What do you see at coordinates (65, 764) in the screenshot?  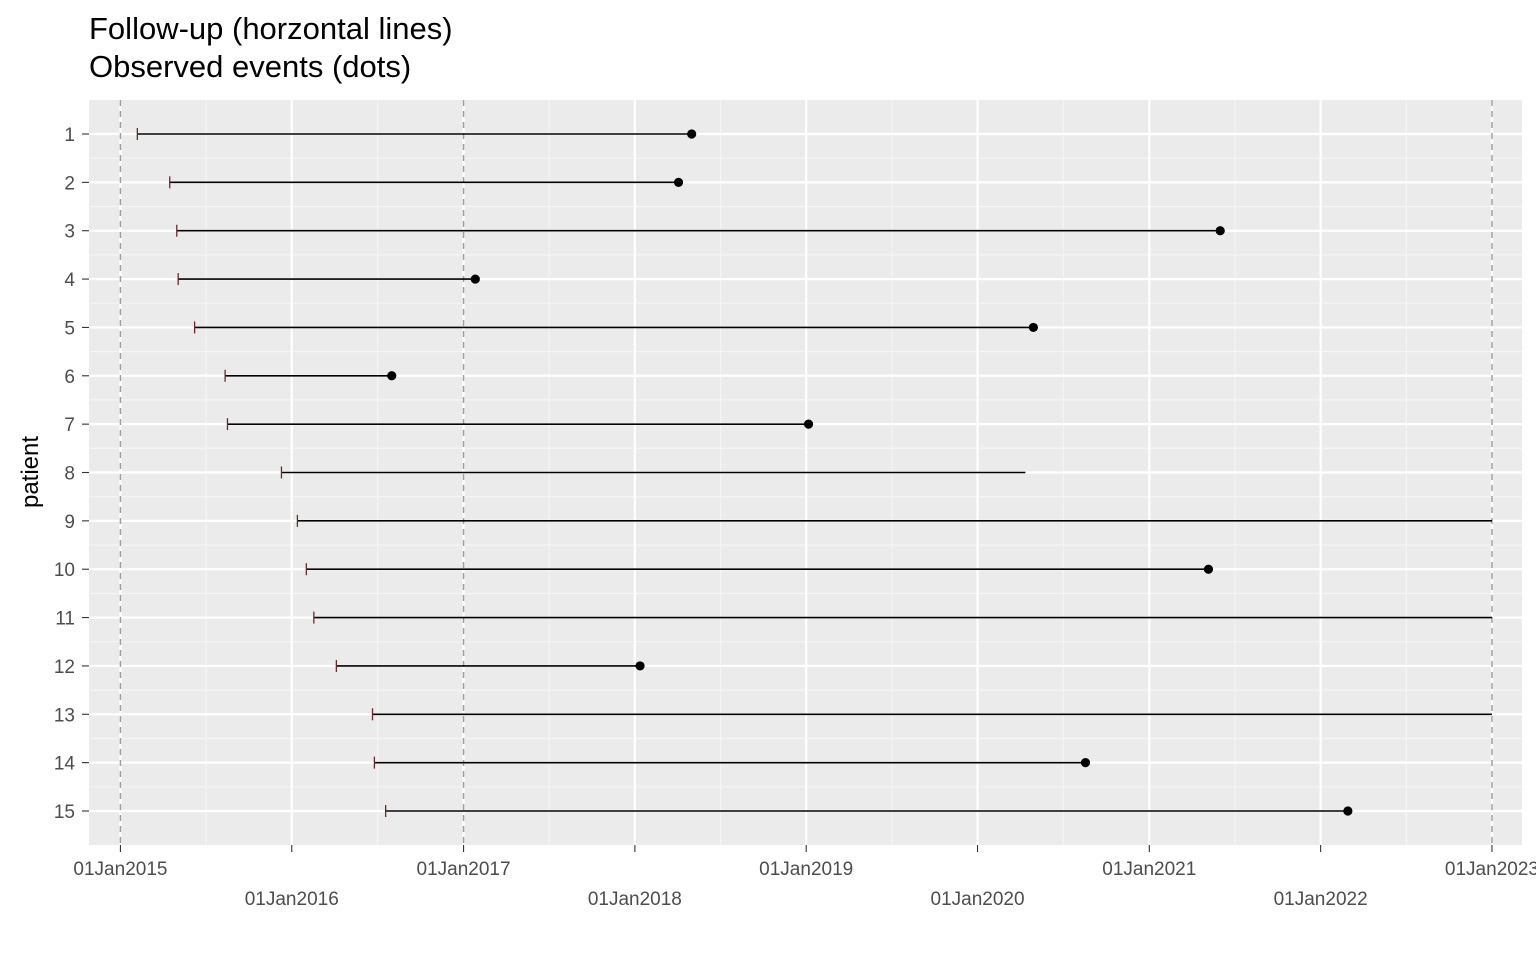 I see `y-tick-label: 14` at bounding box center [65, 764].